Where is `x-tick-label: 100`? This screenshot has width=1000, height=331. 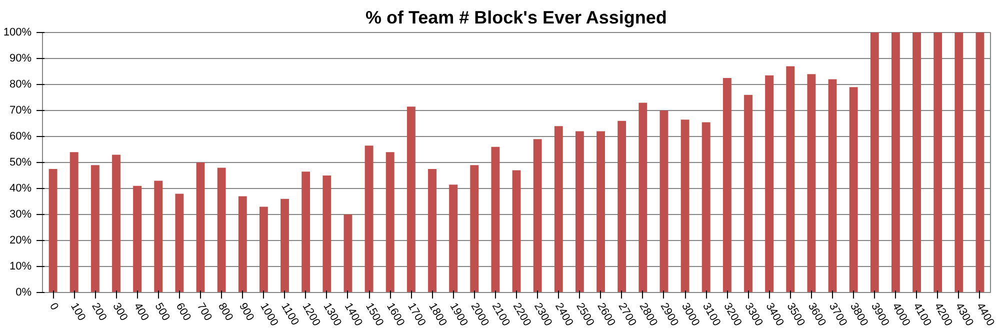
x-tick-label: 100 is located at coordinates (78, 312).